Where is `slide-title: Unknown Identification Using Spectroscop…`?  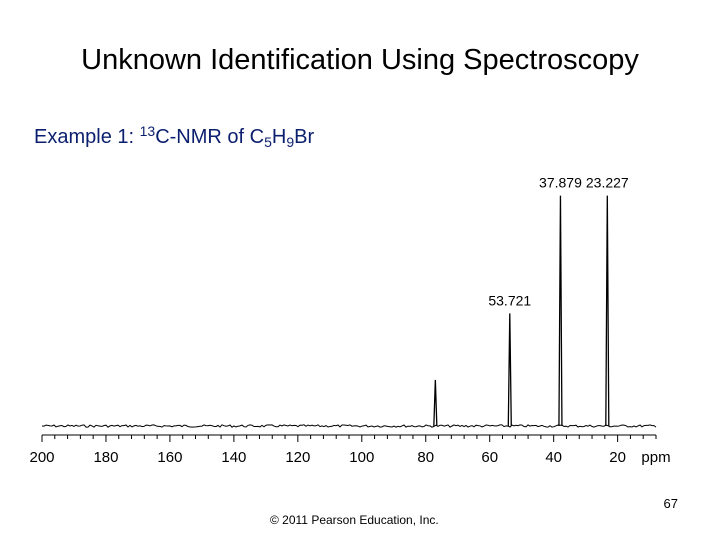
slide-title: Unknown Identification Using Spectroscop… is located at coordinates (360, 60).